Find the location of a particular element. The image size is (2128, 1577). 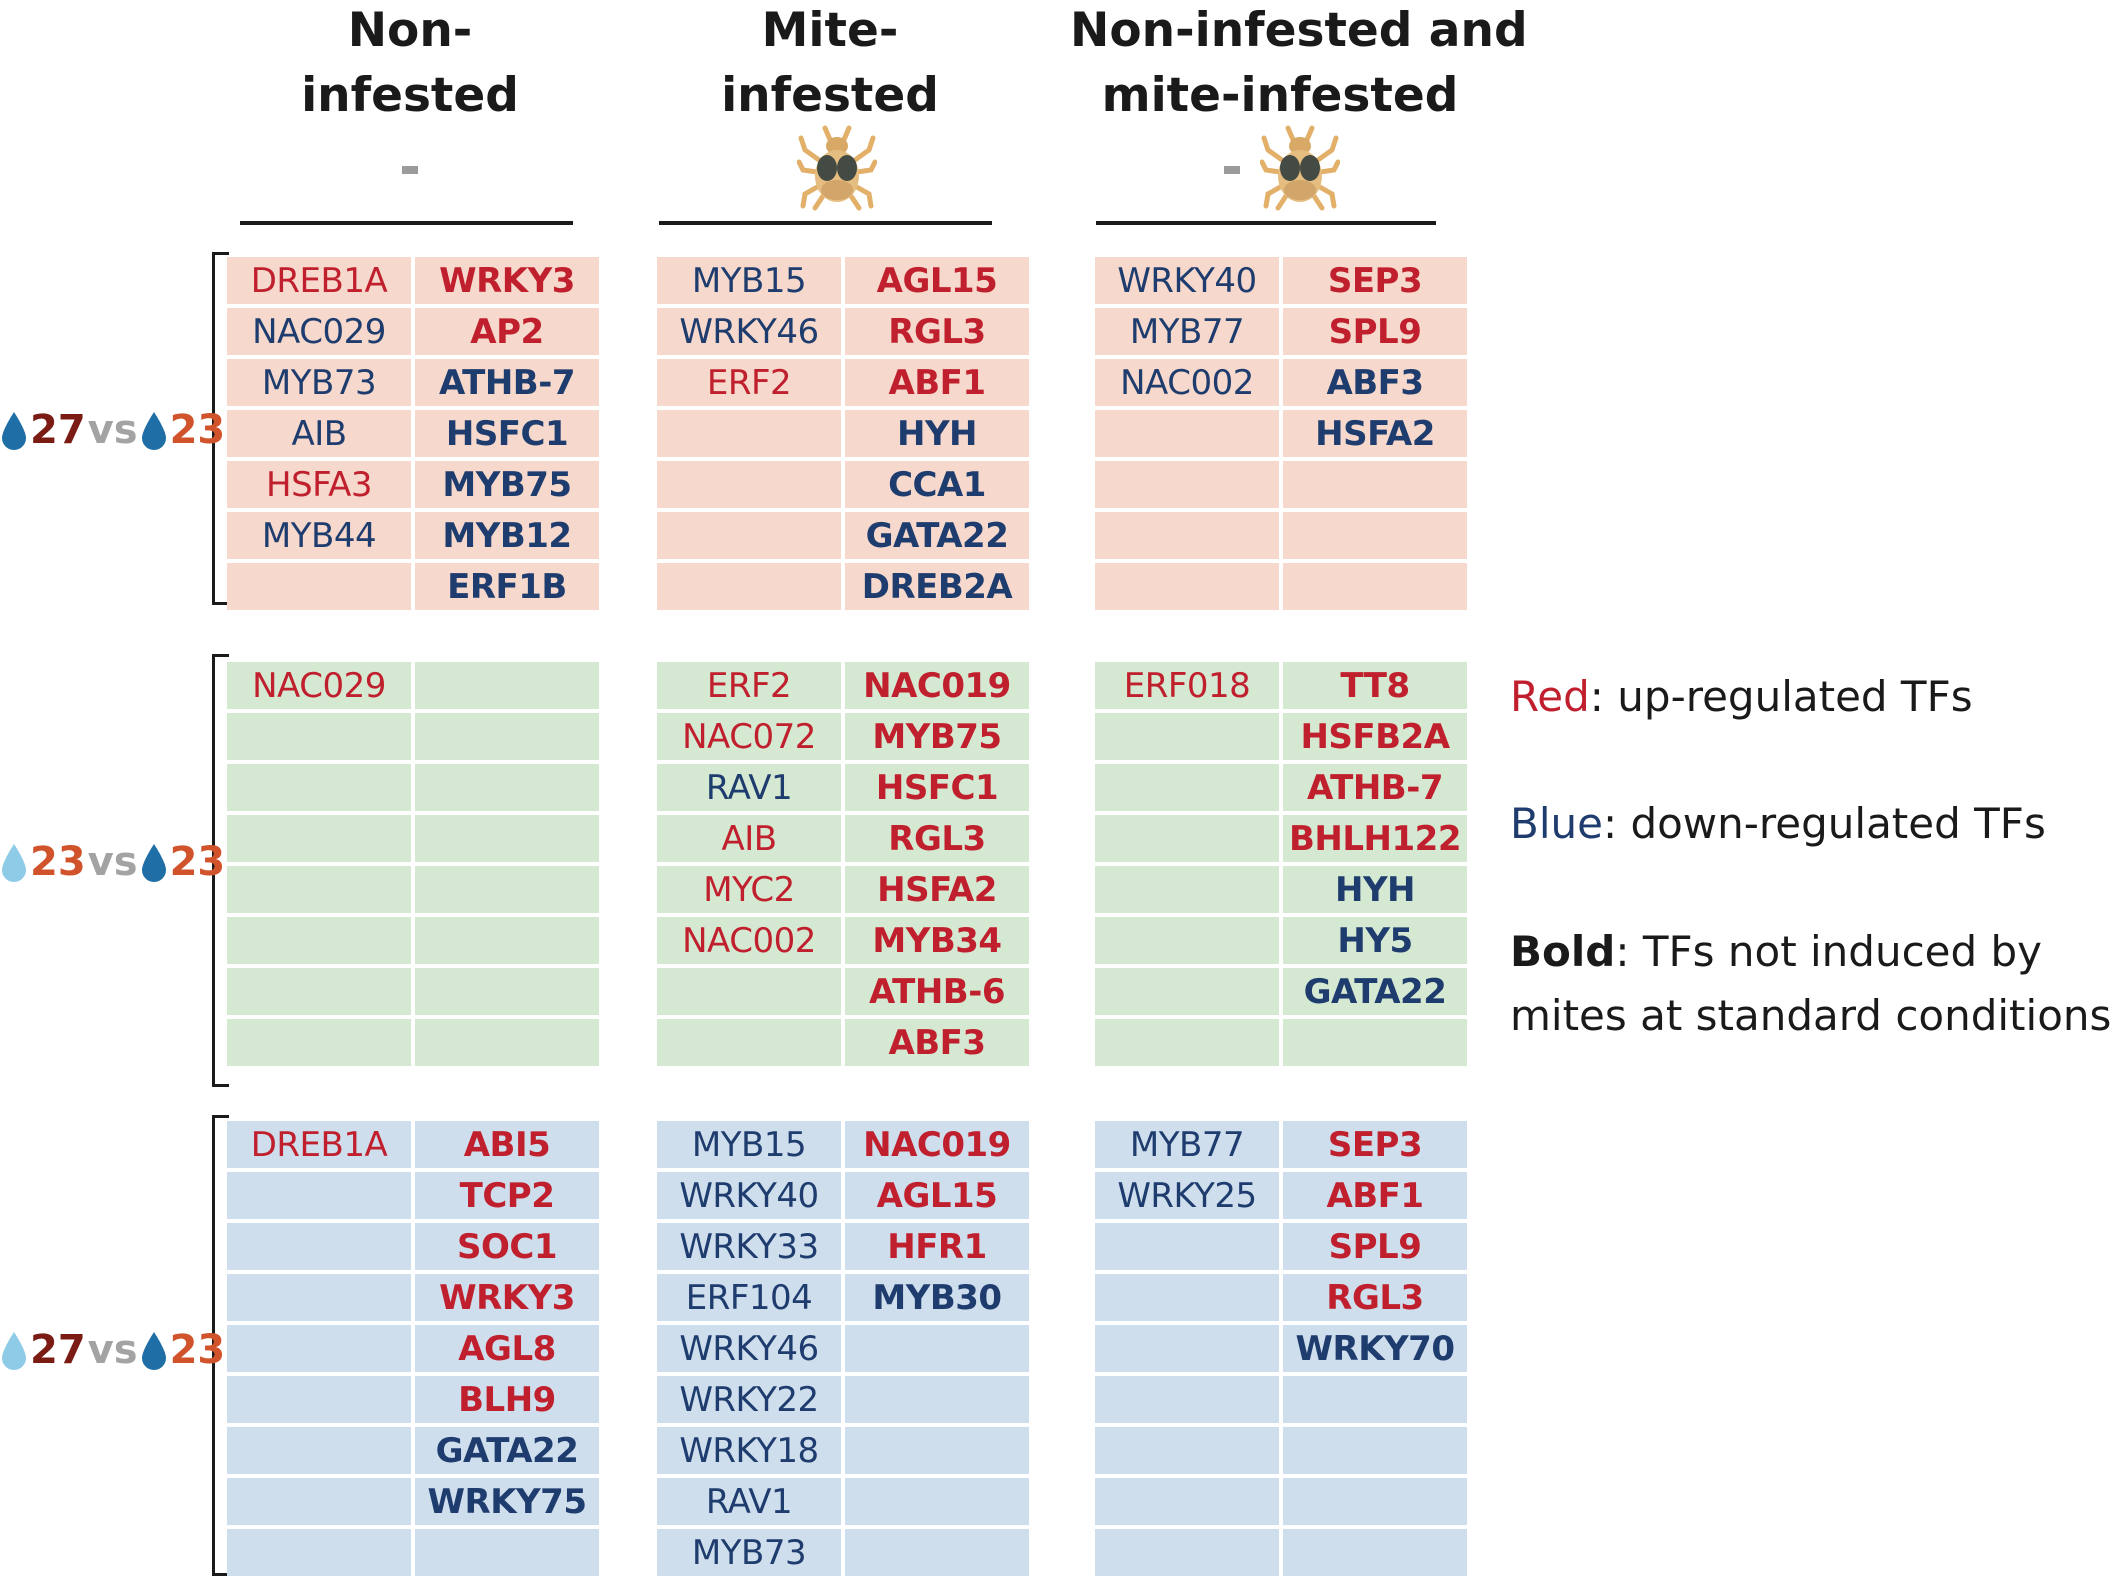

tf-cell: RGL3 is located at coordinates (1375, 1297).